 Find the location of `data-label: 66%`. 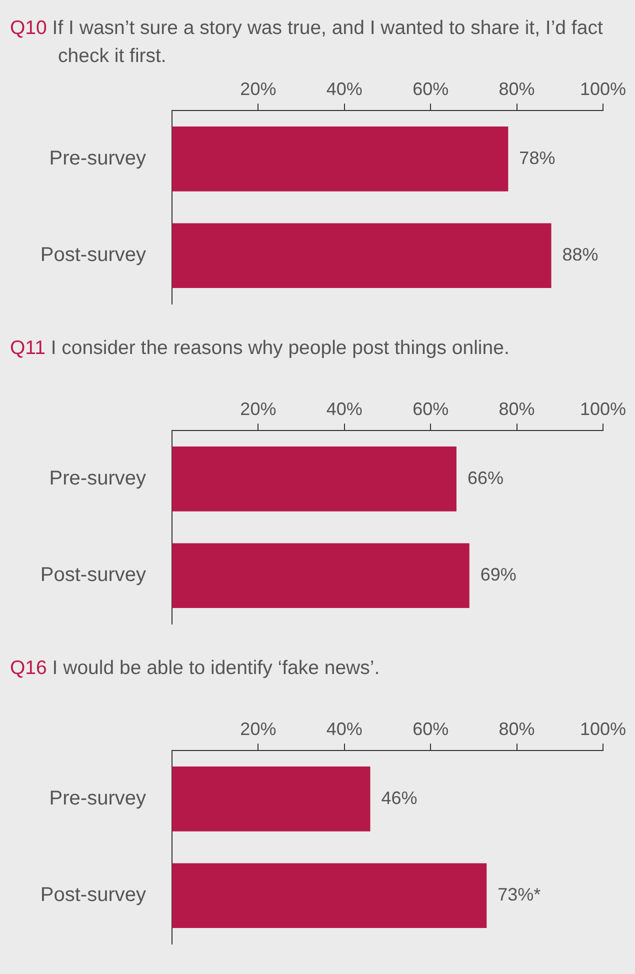

data-label: 66% is located at coordinates (485, 478).